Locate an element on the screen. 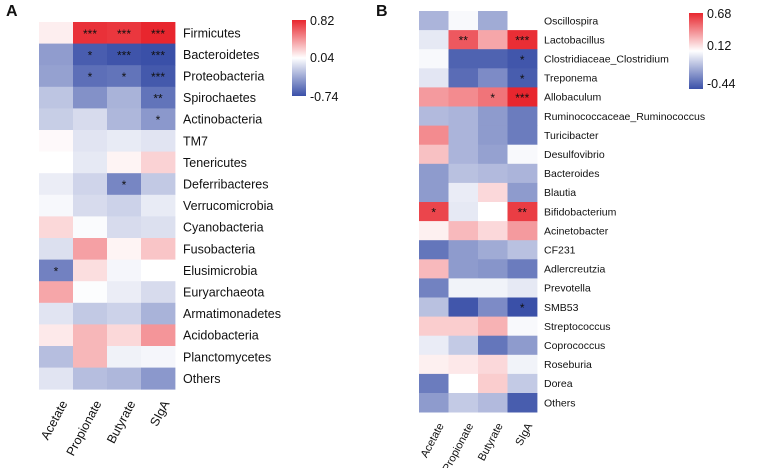 The height and width of the screenshot is (468, 757). color-scale-bar is located at coordinates (696, 51).